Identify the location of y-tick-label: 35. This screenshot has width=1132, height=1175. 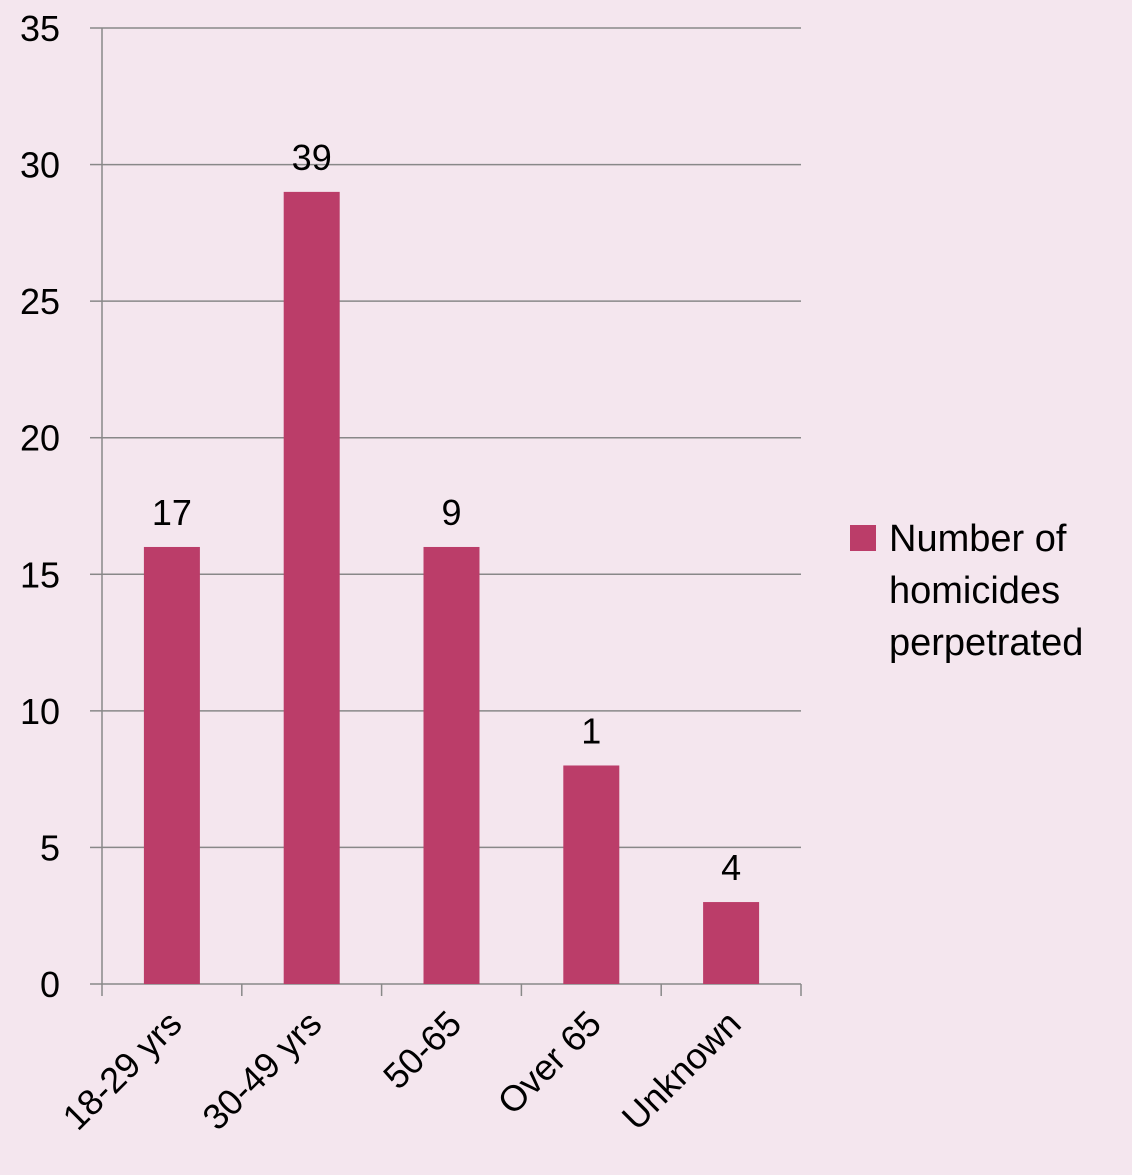
(40, 28).